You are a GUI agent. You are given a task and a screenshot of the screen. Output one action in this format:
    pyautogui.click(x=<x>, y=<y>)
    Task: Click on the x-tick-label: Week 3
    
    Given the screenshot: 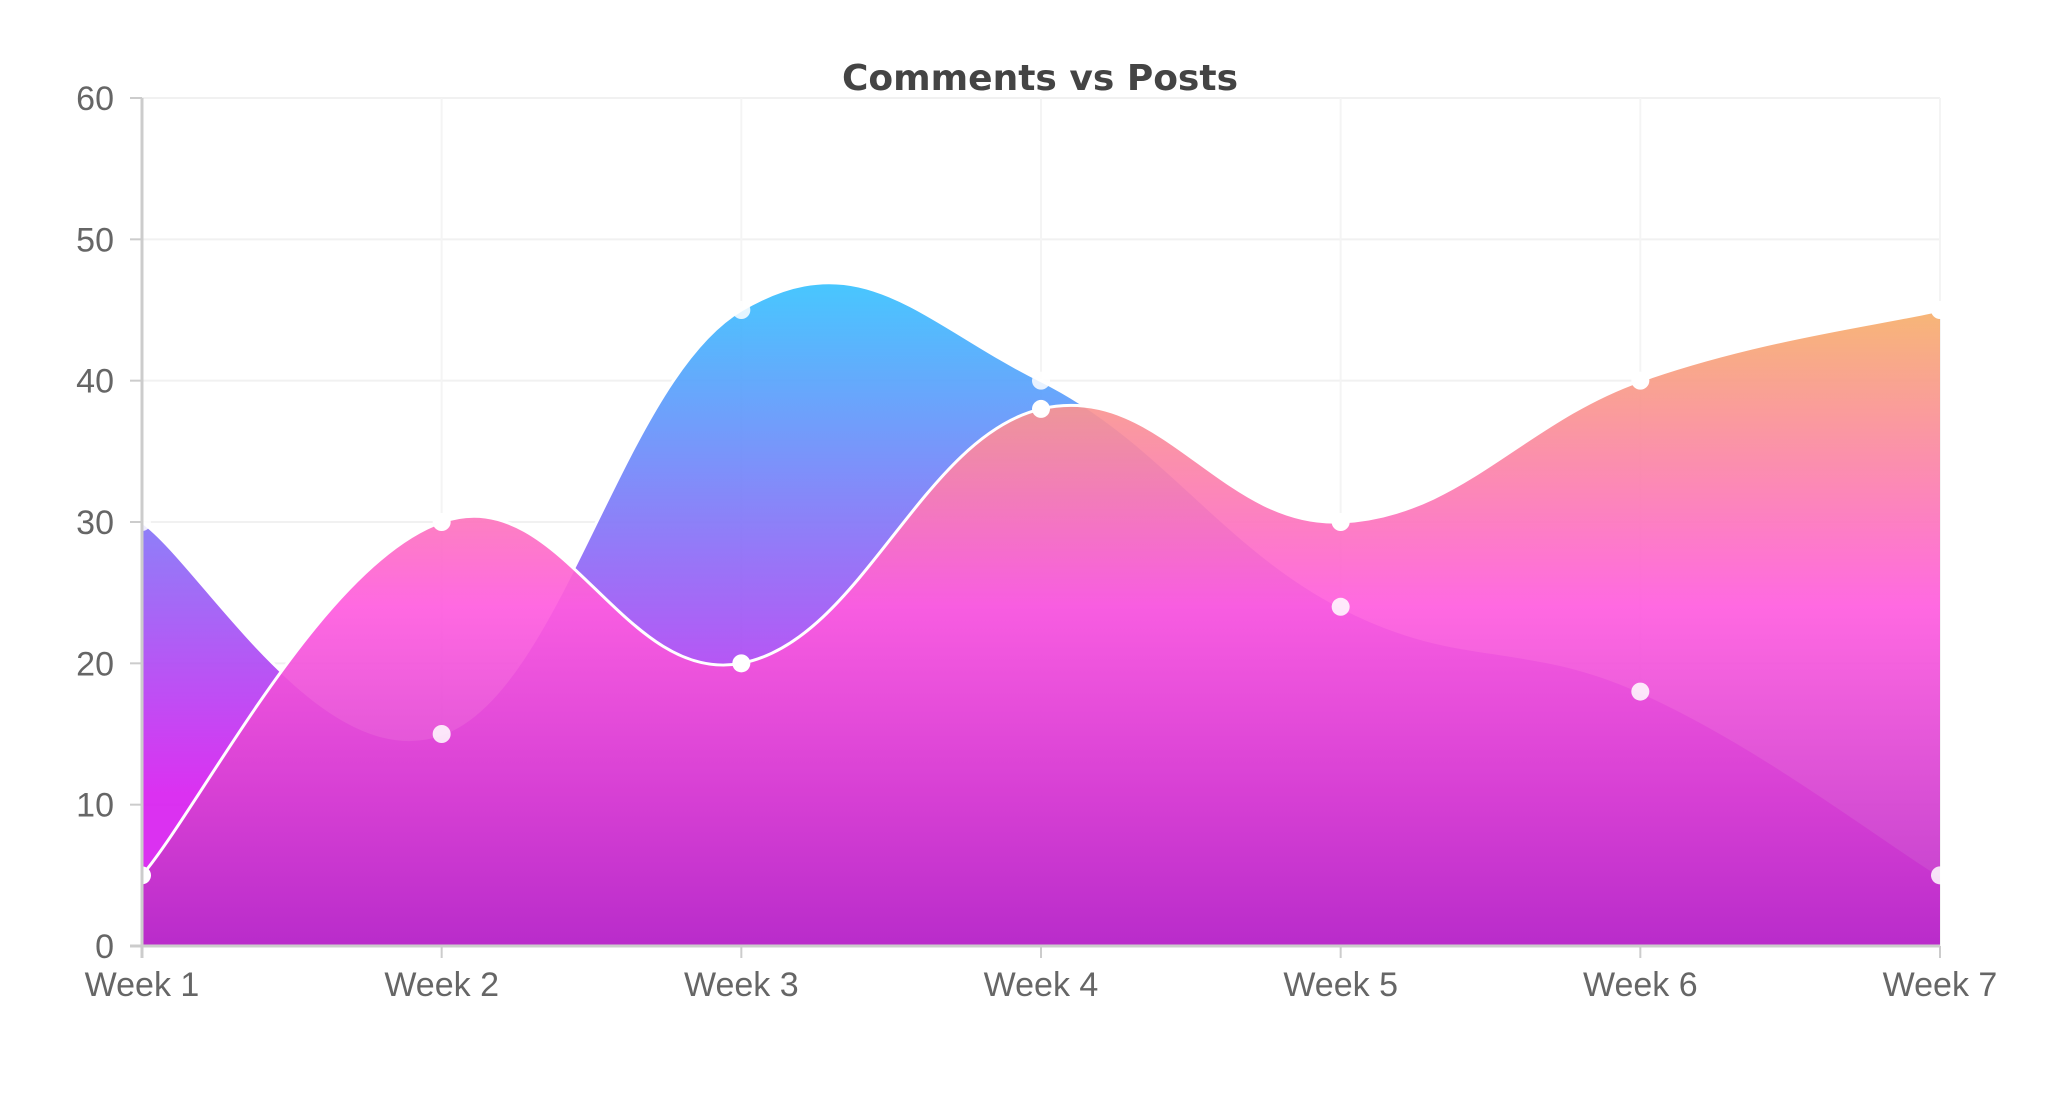 What is the action you would take?
    pyautogui.click(x=741, y=985)
    